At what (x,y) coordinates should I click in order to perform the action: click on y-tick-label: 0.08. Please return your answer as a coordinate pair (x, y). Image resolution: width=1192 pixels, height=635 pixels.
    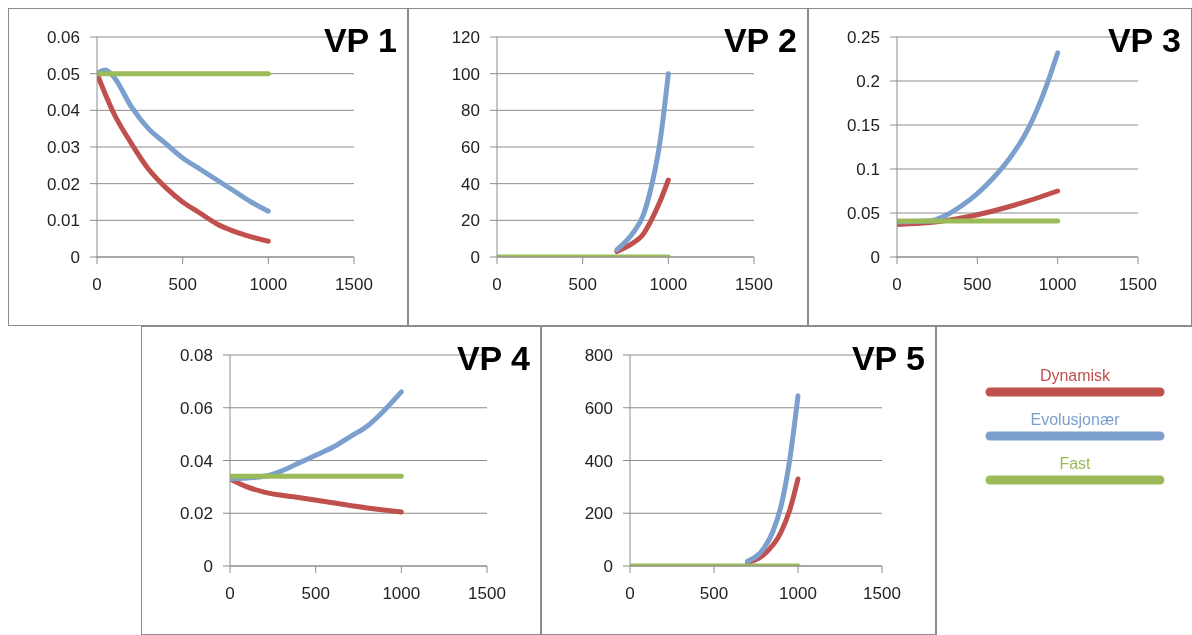
    Looking at the image, I should click on (196, 356).